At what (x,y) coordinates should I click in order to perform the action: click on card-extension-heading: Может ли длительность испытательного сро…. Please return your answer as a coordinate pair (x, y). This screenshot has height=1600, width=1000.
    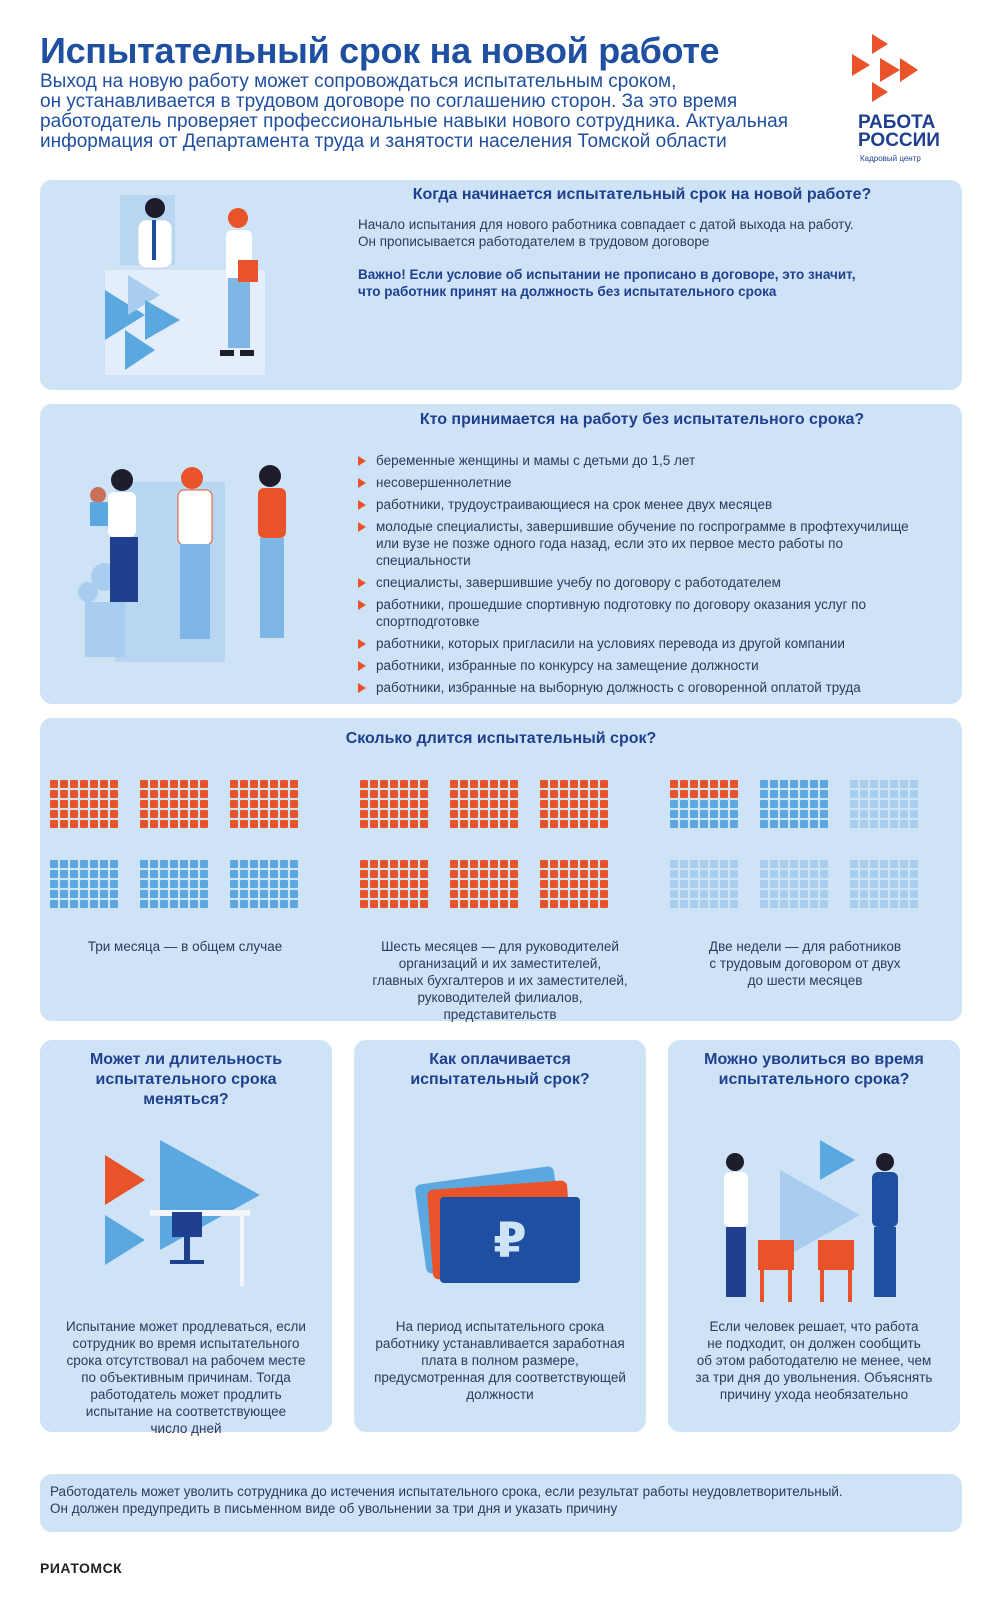
    Looking at the image, I should click on (186, 1079).